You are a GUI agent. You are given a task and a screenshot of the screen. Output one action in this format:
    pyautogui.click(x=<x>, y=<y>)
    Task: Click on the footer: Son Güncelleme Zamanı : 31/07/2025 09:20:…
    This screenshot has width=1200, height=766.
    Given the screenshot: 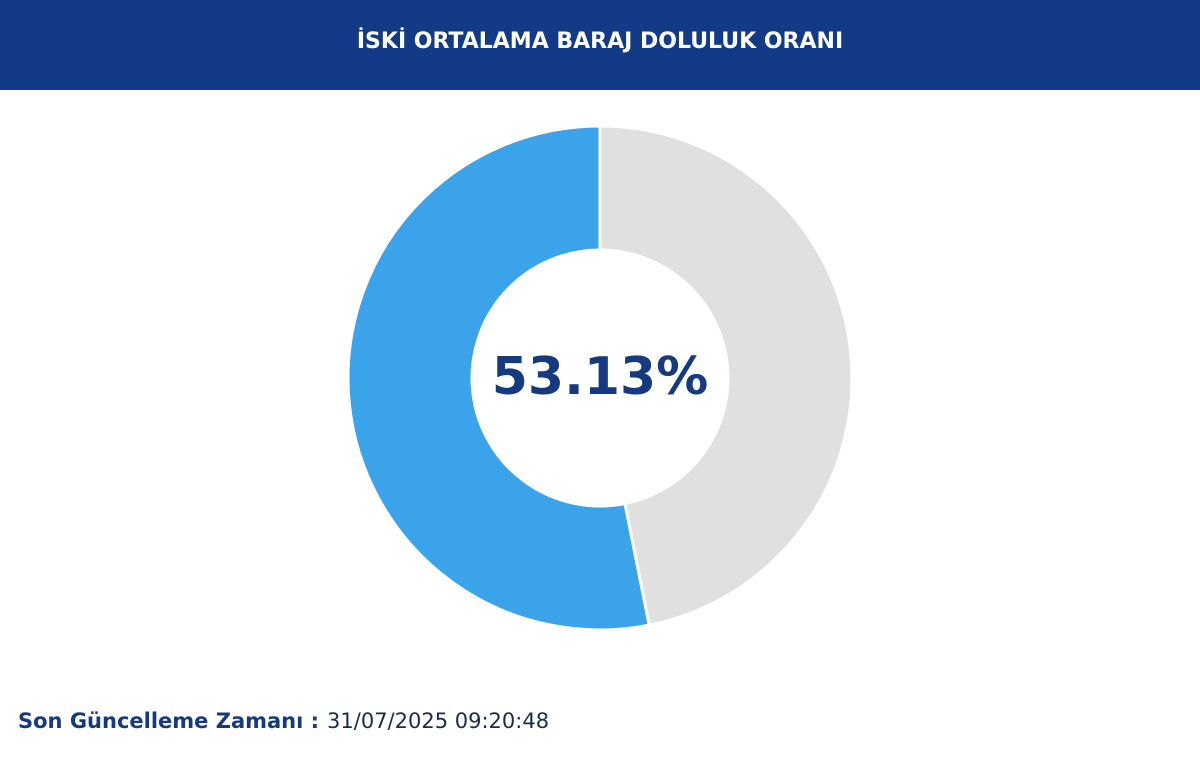 What is the action you would take?
    pyautogui.click(x=283, y=721)
    